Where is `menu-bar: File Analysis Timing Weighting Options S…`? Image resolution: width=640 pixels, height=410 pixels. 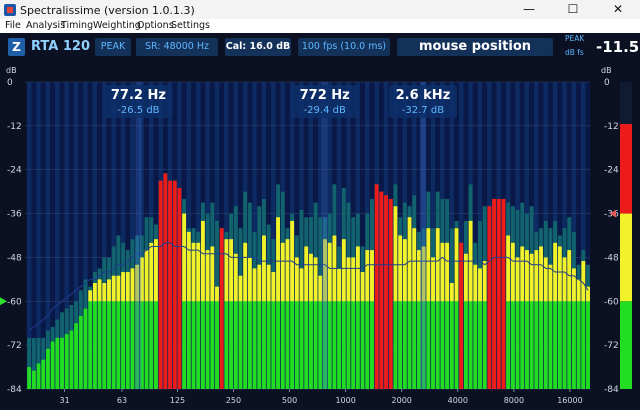 menu-bar: File Analysis Timing Weighting Options S… is located at coordinates (320, 26).